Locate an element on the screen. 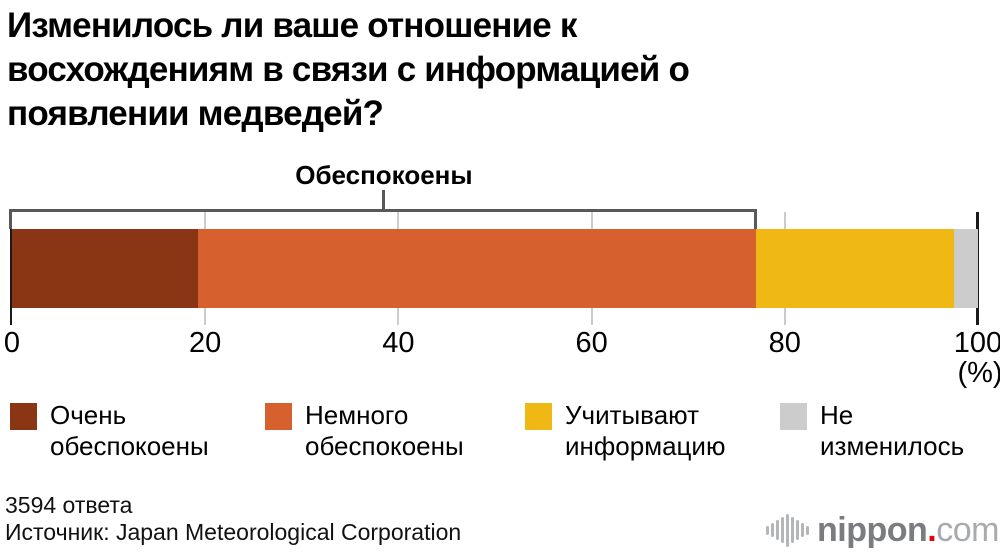  legend-item: Немного обеспокоены is located at coordinates (364, 431).